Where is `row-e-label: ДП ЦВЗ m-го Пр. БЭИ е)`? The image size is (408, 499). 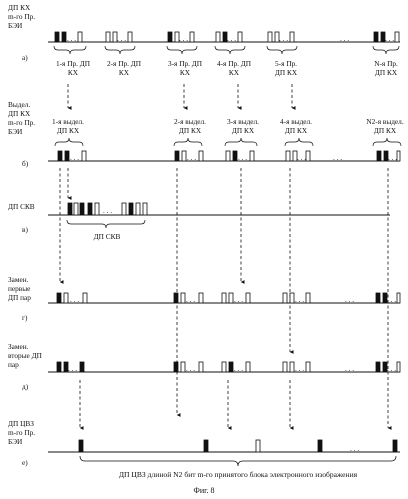 row-e-label: ДП ЦВЗ m-го Пр. БЭИ е) is located at coordinates (21, 443).